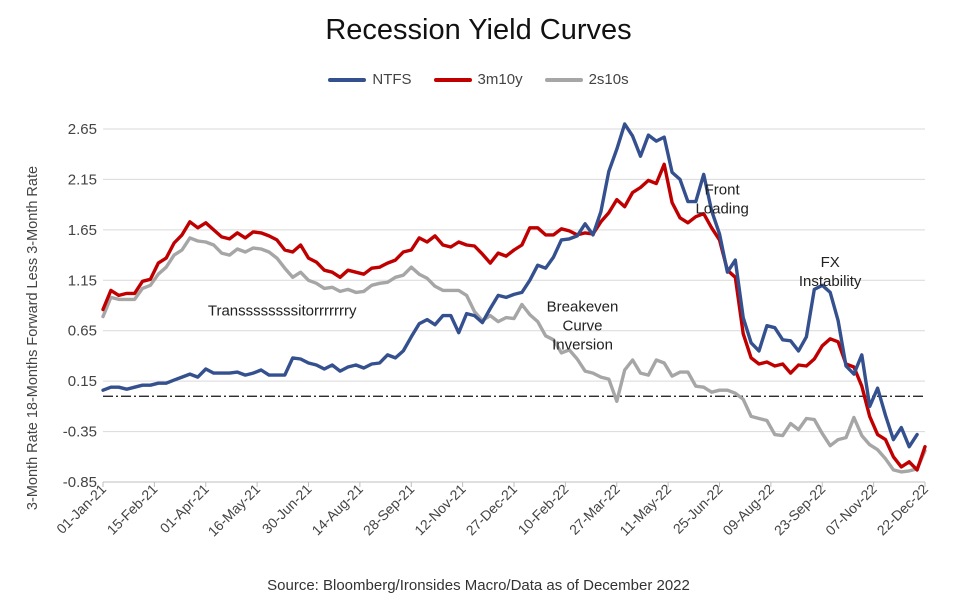 Image resolution: width=957 pixels, height=607 pixels. I want to click on x-tick-label: 22-Dec-22, so click(903, 510).